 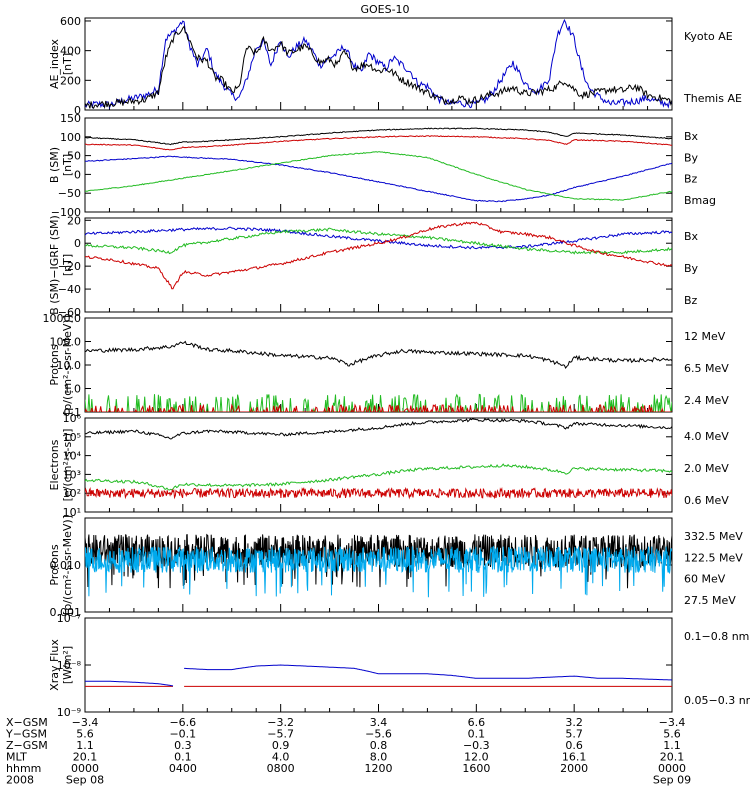 What do you see at coordinates (706, 468) in the screenshot?
I see `legend-entry: 2.0 MeV` at bounding box center [706, 468].